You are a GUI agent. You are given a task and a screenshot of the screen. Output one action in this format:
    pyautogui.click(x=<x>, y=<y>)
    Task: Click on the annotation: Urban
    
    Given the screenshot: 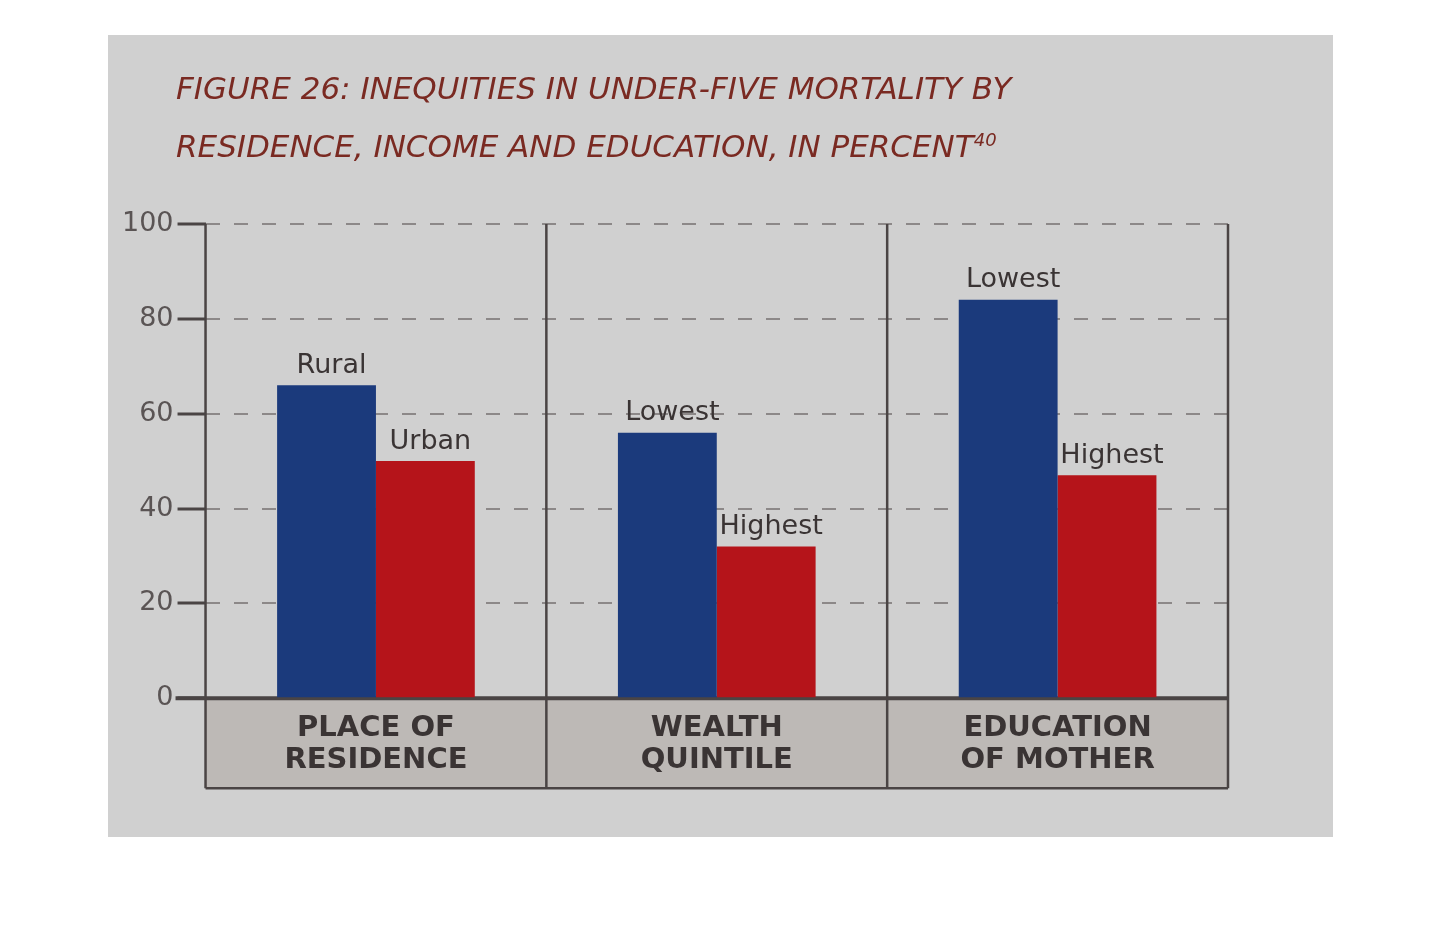 What is the action you would take?
    pyautogui.click(x=430, y=439)
    